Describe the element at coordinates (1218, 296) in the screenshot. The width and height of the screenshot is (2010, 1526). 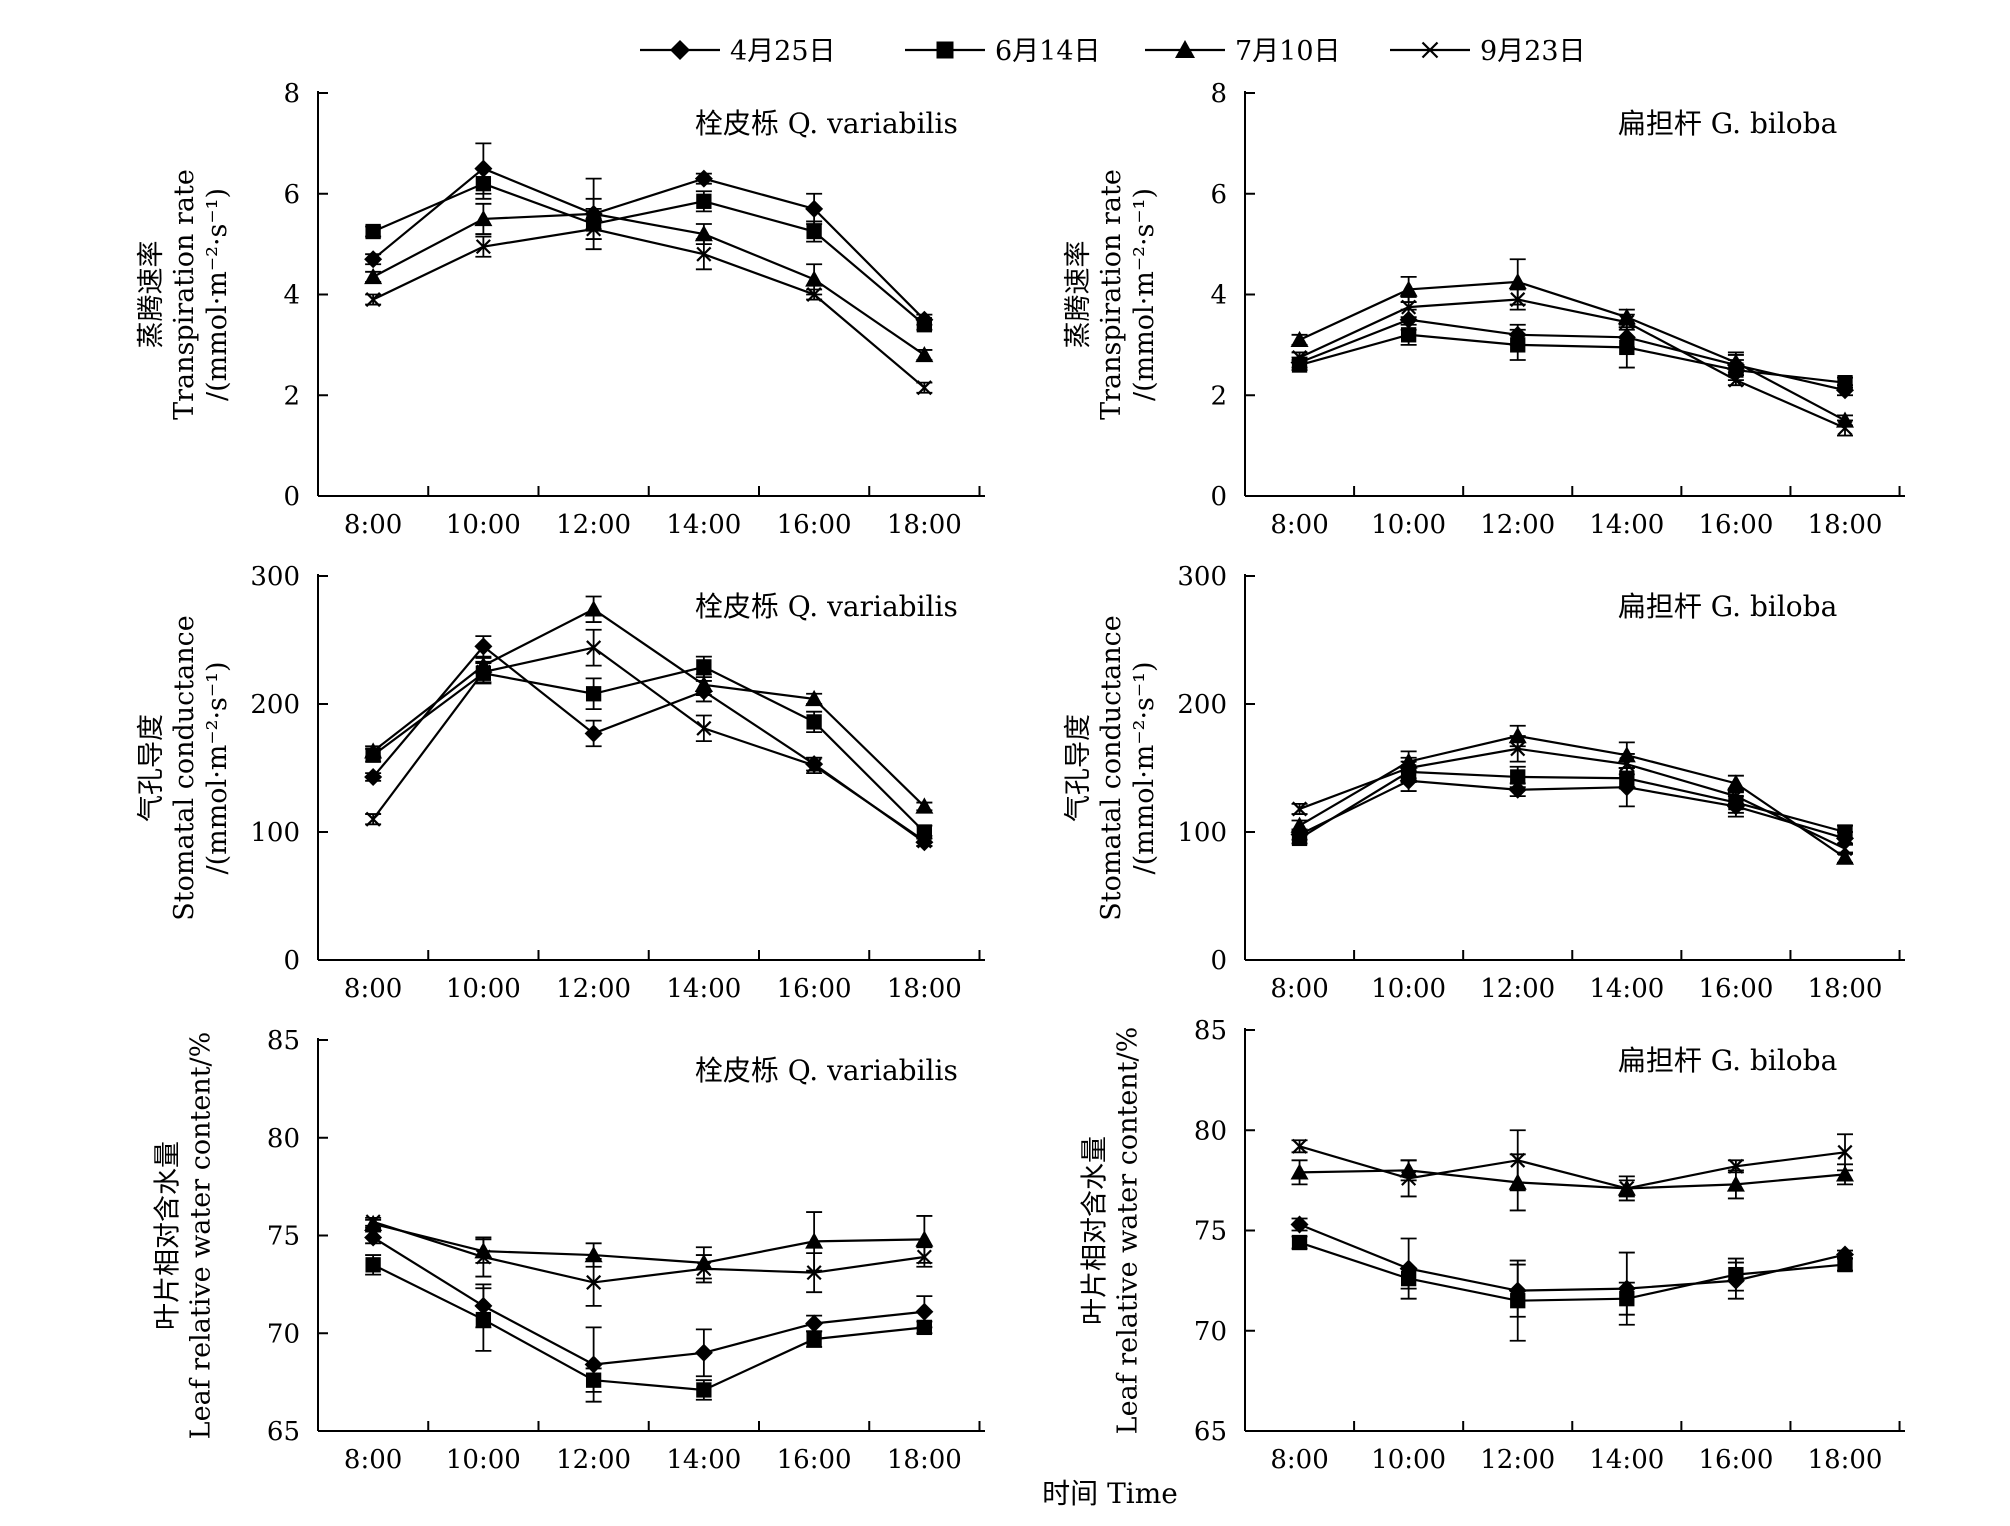
I see `y-tick-label: 4` at that location.